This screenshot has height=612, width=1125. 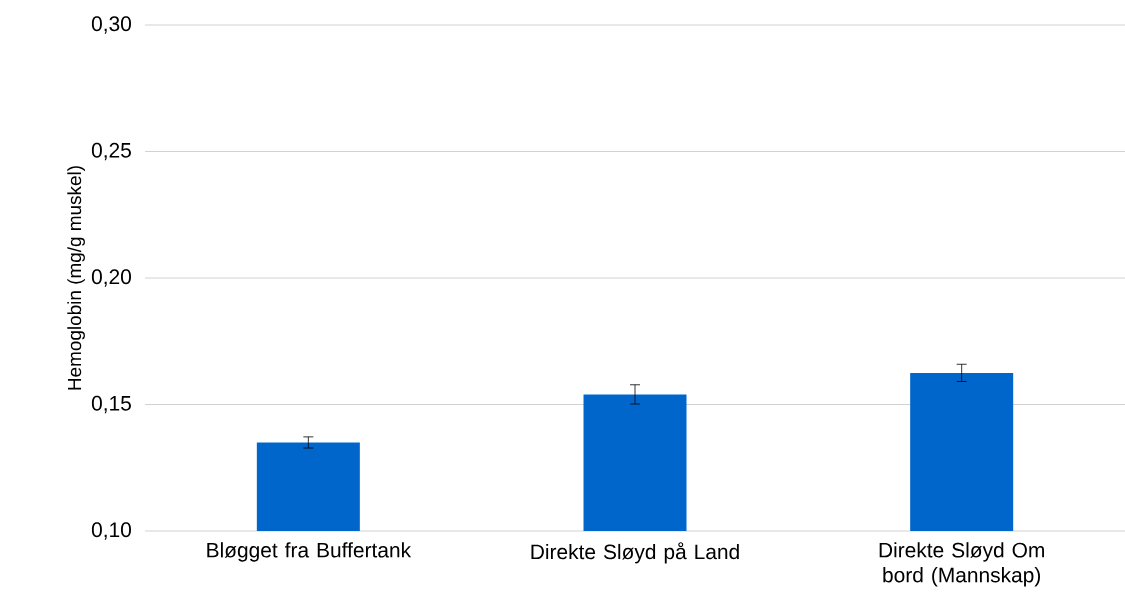 What do you see at coordinates (961, 564) in the screenshot?
I see `x-tick-label: Direkte Sløyd Om bord (Mannskap)` at bounding box center [961, 564].